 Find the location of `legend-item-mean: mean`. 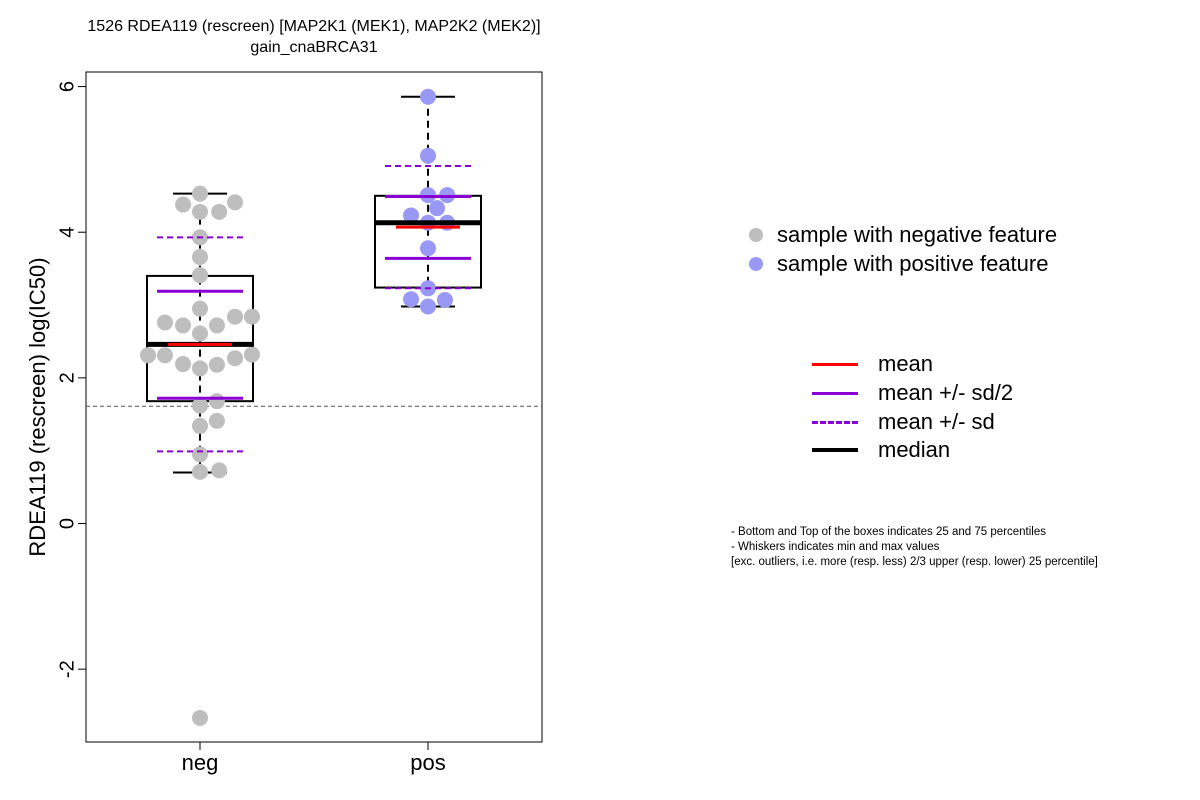

legend-item-mean: mean is located at coordinates (872, 364).